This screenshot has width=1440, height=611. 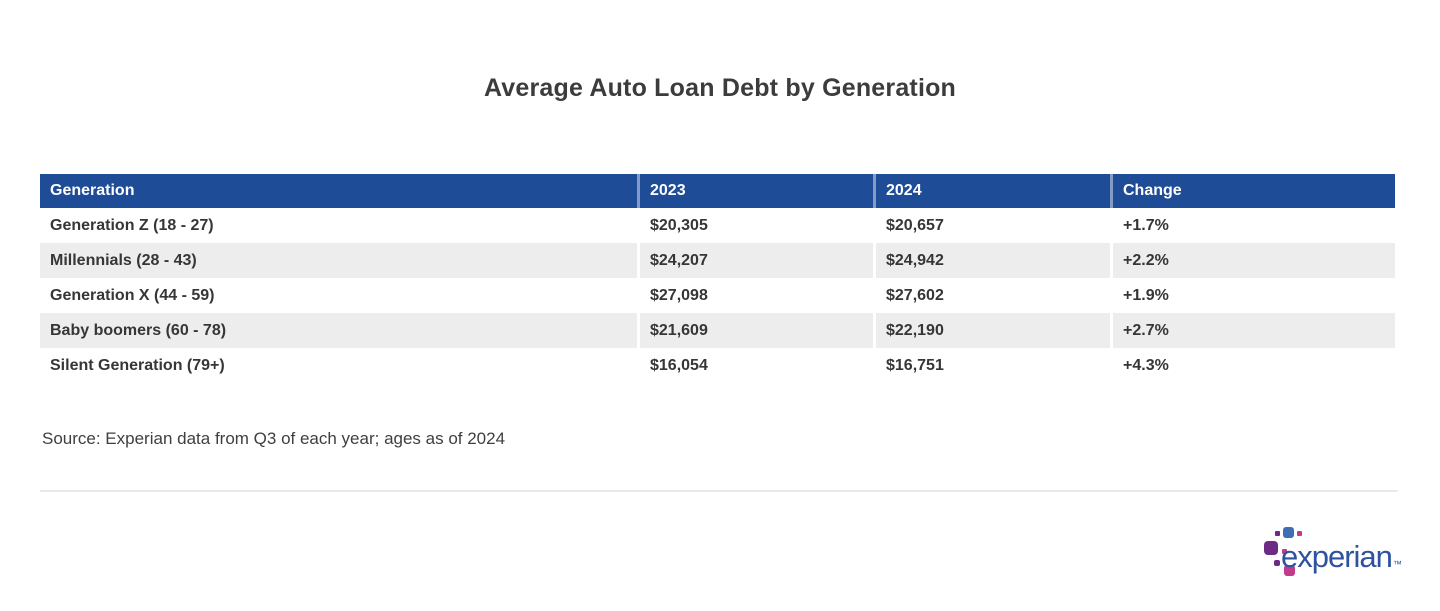 What do you see at coordinates (1299, 533) in the screenshot?
I see `logo-dot-pink-icon` at bounding box center [1299, 533].